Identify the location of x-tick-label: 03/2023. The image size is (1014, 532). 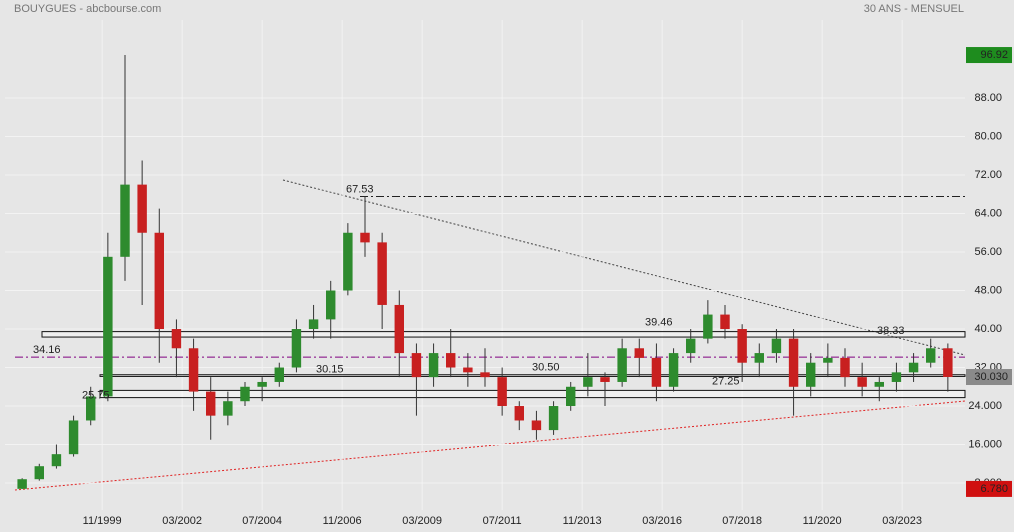
(902, 521).